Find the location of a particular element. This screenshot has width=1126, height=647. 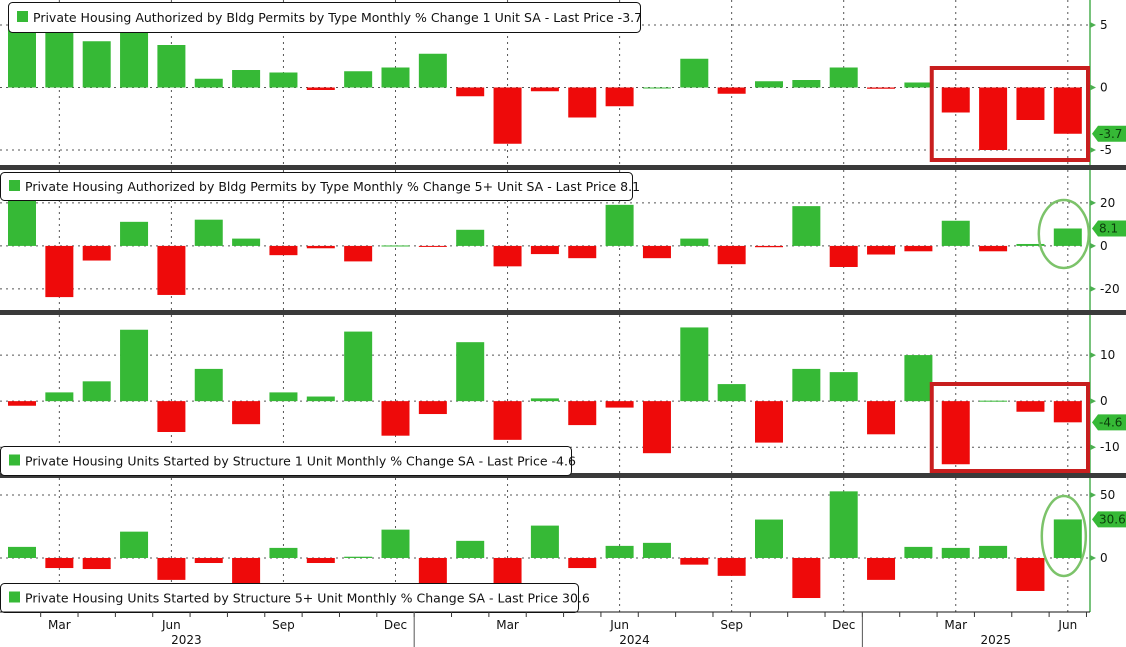

bar-jan-2024 is located at coordinates (432, 246).